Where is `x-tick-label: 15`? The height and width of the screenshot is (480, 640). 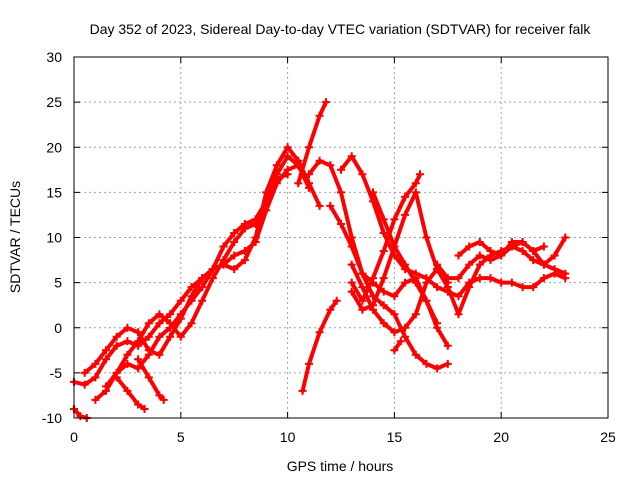
x-tick-label: 15 is located at coordinates (395, 437).